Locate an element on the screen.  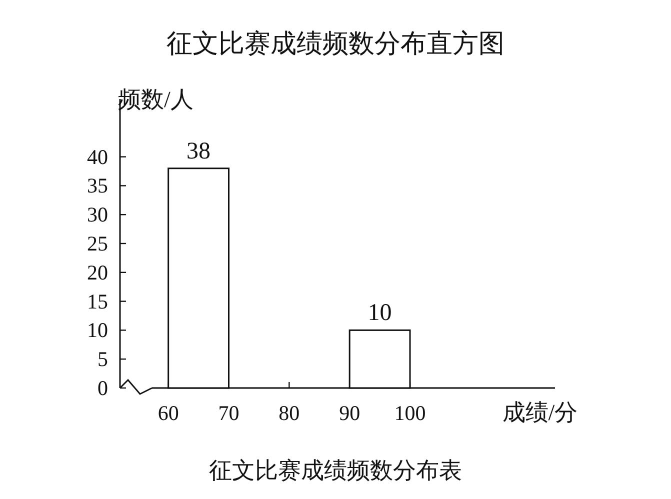
y-tick-label: 25 is located at coordinates (97, 244).